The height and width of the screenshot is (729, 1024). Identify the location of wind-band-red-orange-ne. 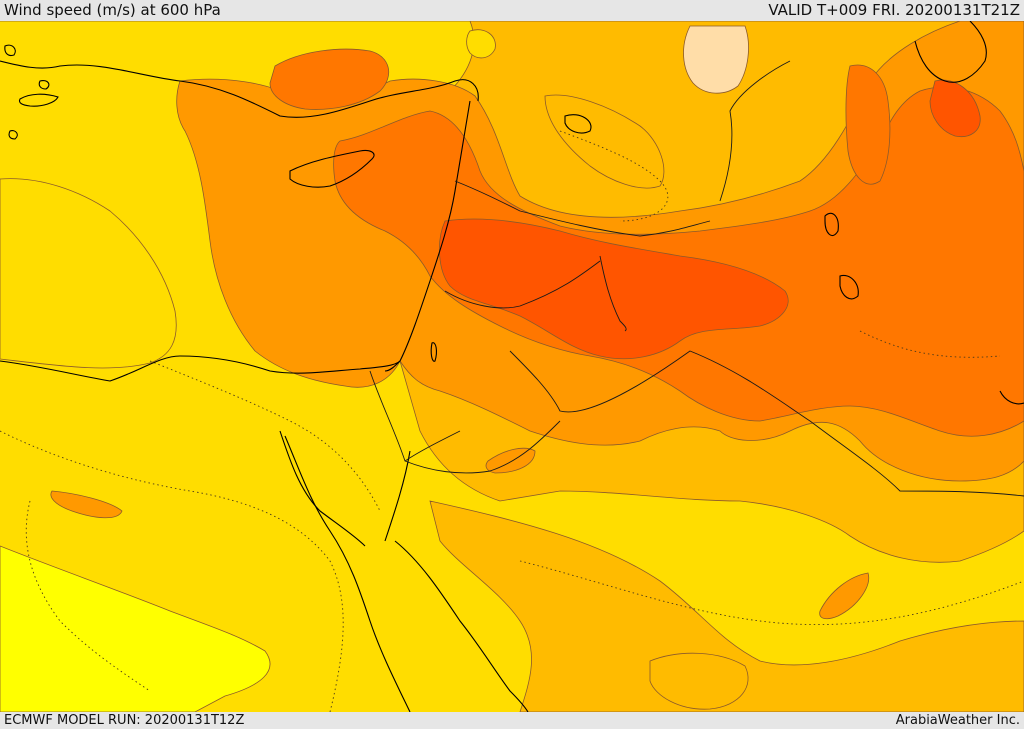
(955, 108).